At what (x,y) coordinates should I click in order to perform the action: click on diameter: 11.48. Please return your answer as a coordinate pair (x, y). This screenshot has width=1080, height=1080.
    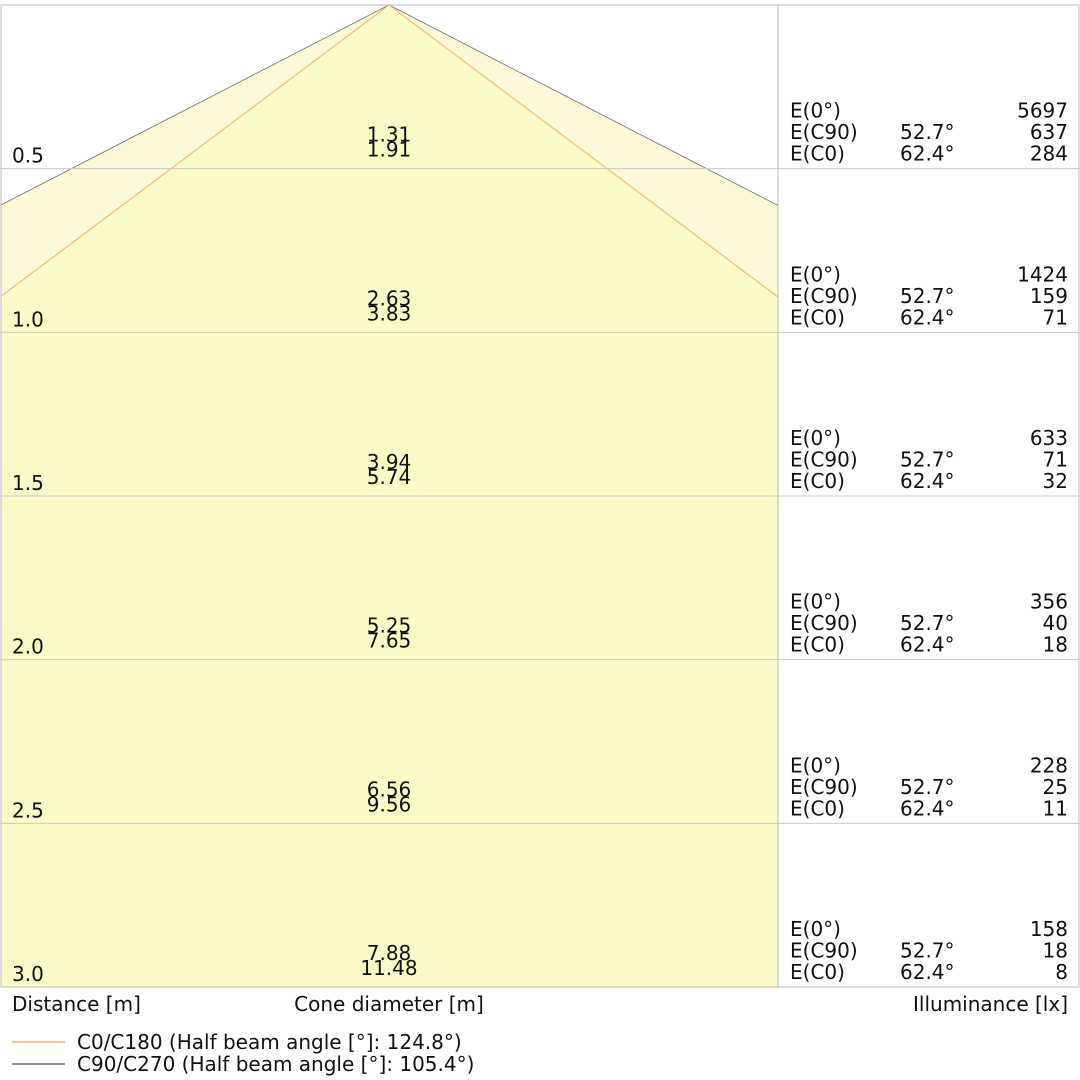
    Looking at the image, I should click on (388, 968).